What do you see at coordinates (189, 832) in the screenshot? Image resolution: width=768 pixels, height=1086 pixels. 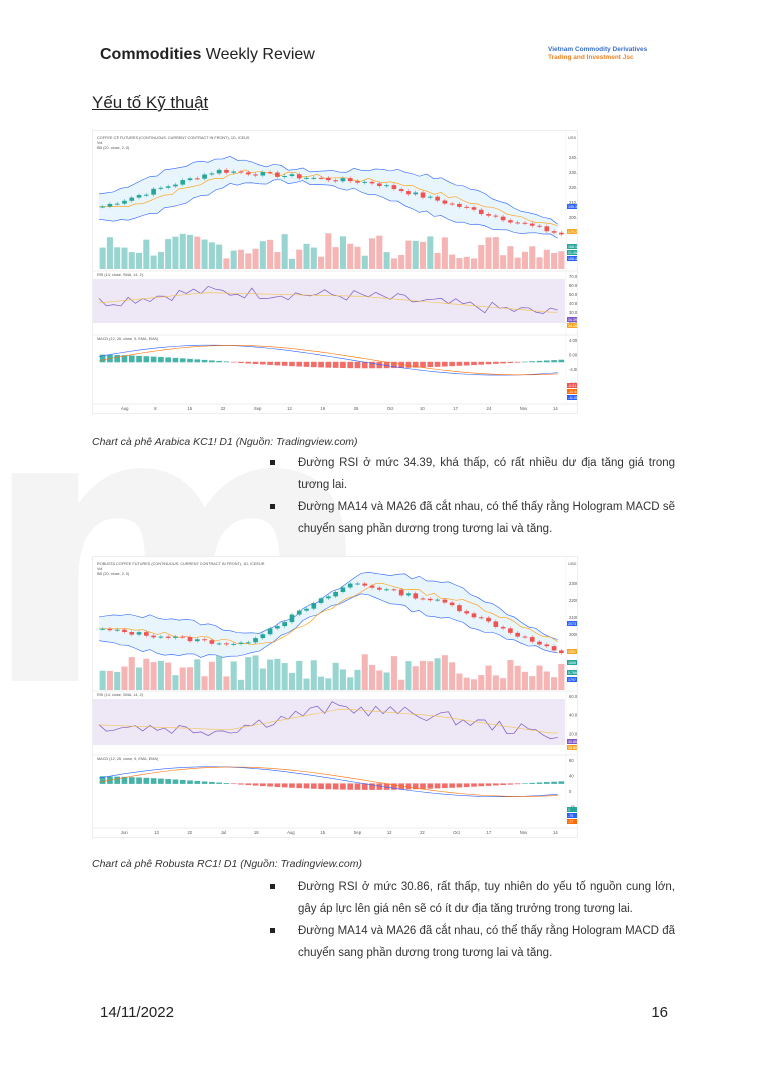 I see `x-tick-label: 22` at bounding box center [189, 832].